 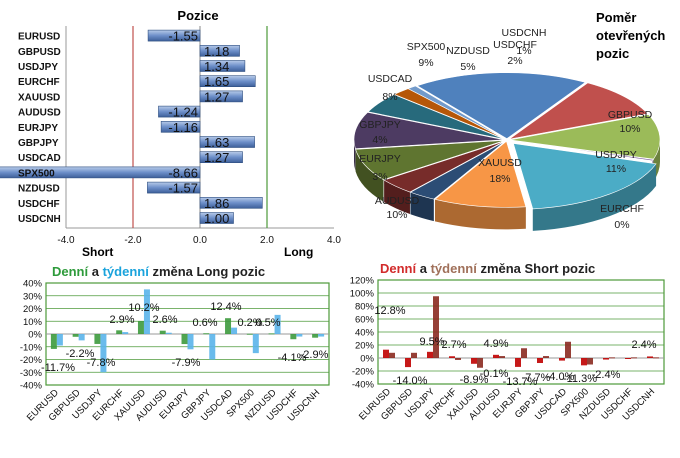 I want to click on pie-label-audusd: AUDUSD, so click(x=397, y=201).